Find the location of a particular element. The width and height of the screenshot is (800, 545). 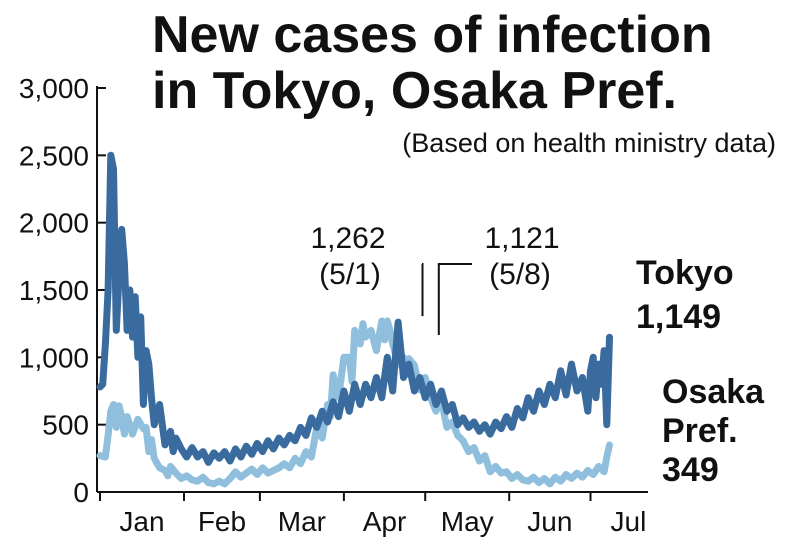

chart-title-line-1: New cases of infection is located at coordinates (432, 35).